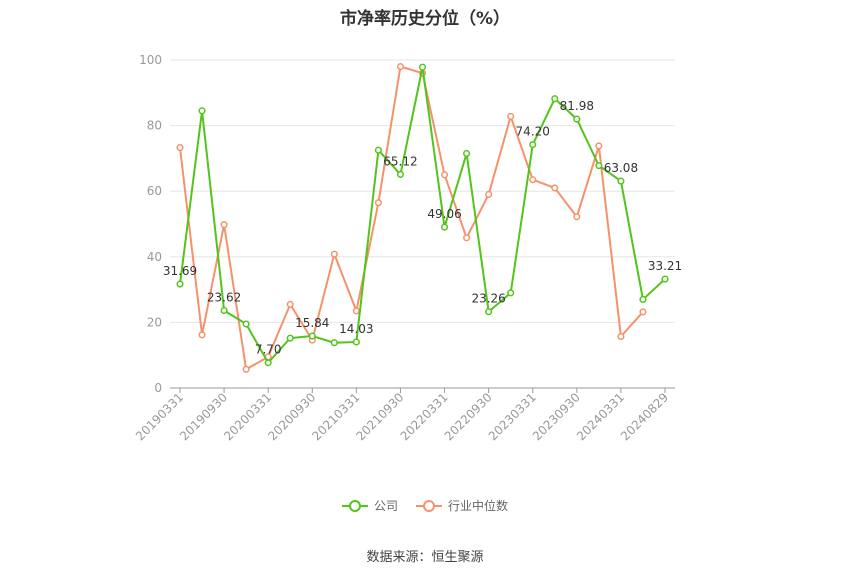 This screenshot has width=850, height=575. What do you see at coordinates (224, 298) in the screenshot?
I see `data-label: 23.62` at bounding box center [224, 298].